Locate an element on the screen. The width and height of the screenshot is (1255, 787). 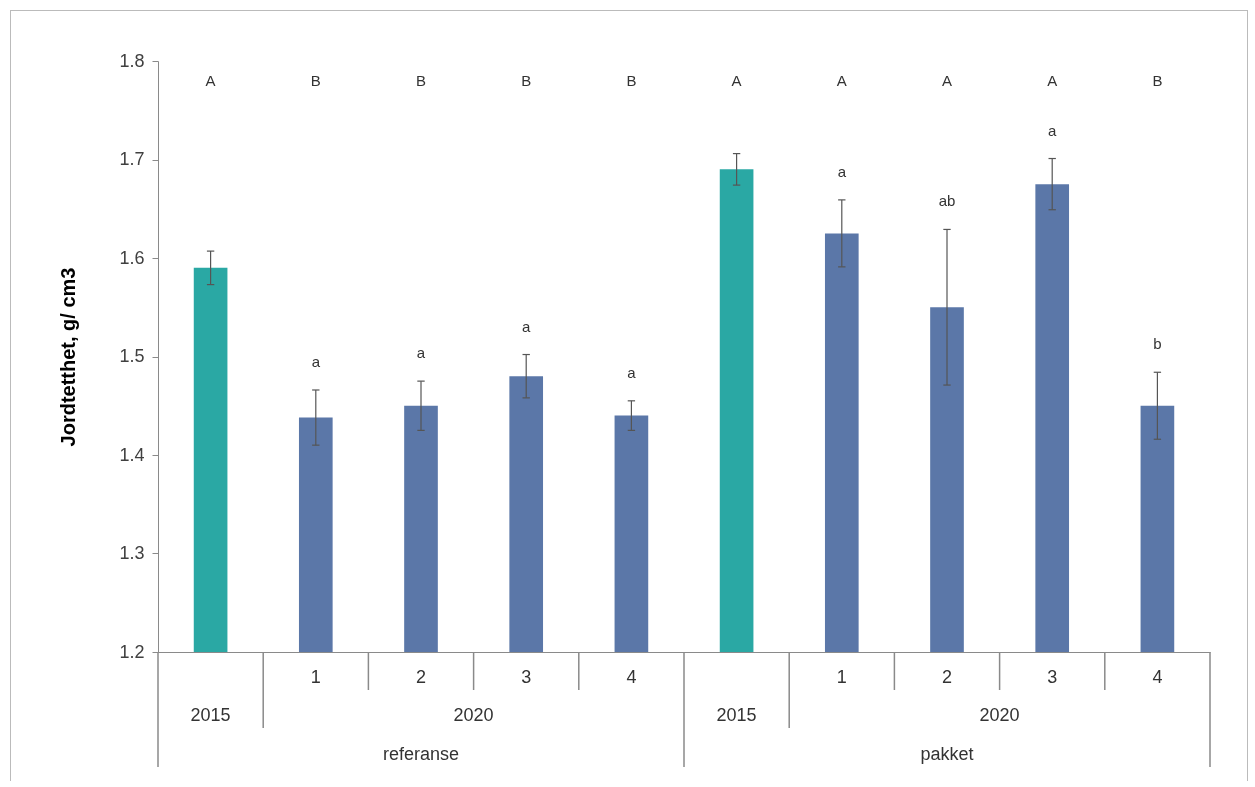
y-tick-label: 1.3 is located at coordinates (132, 553).